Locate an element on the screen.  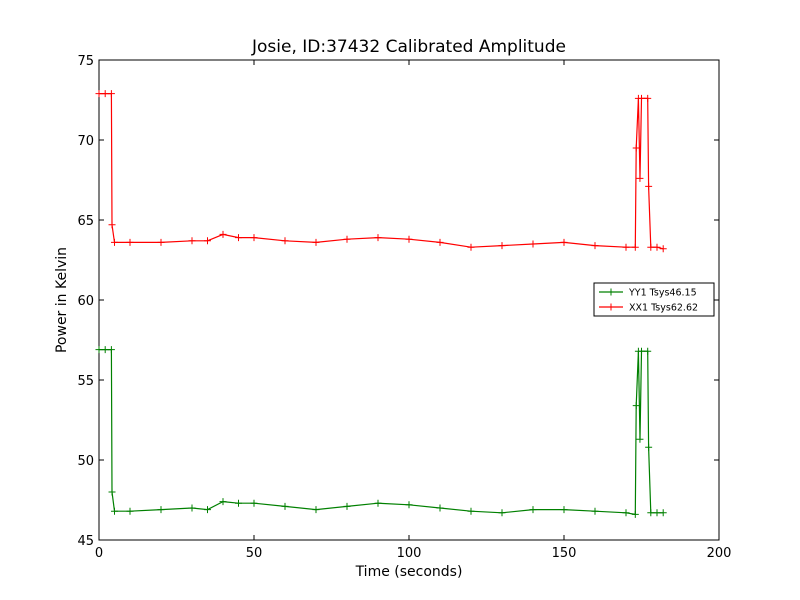
legend-box is located at coordinates (654, 299).